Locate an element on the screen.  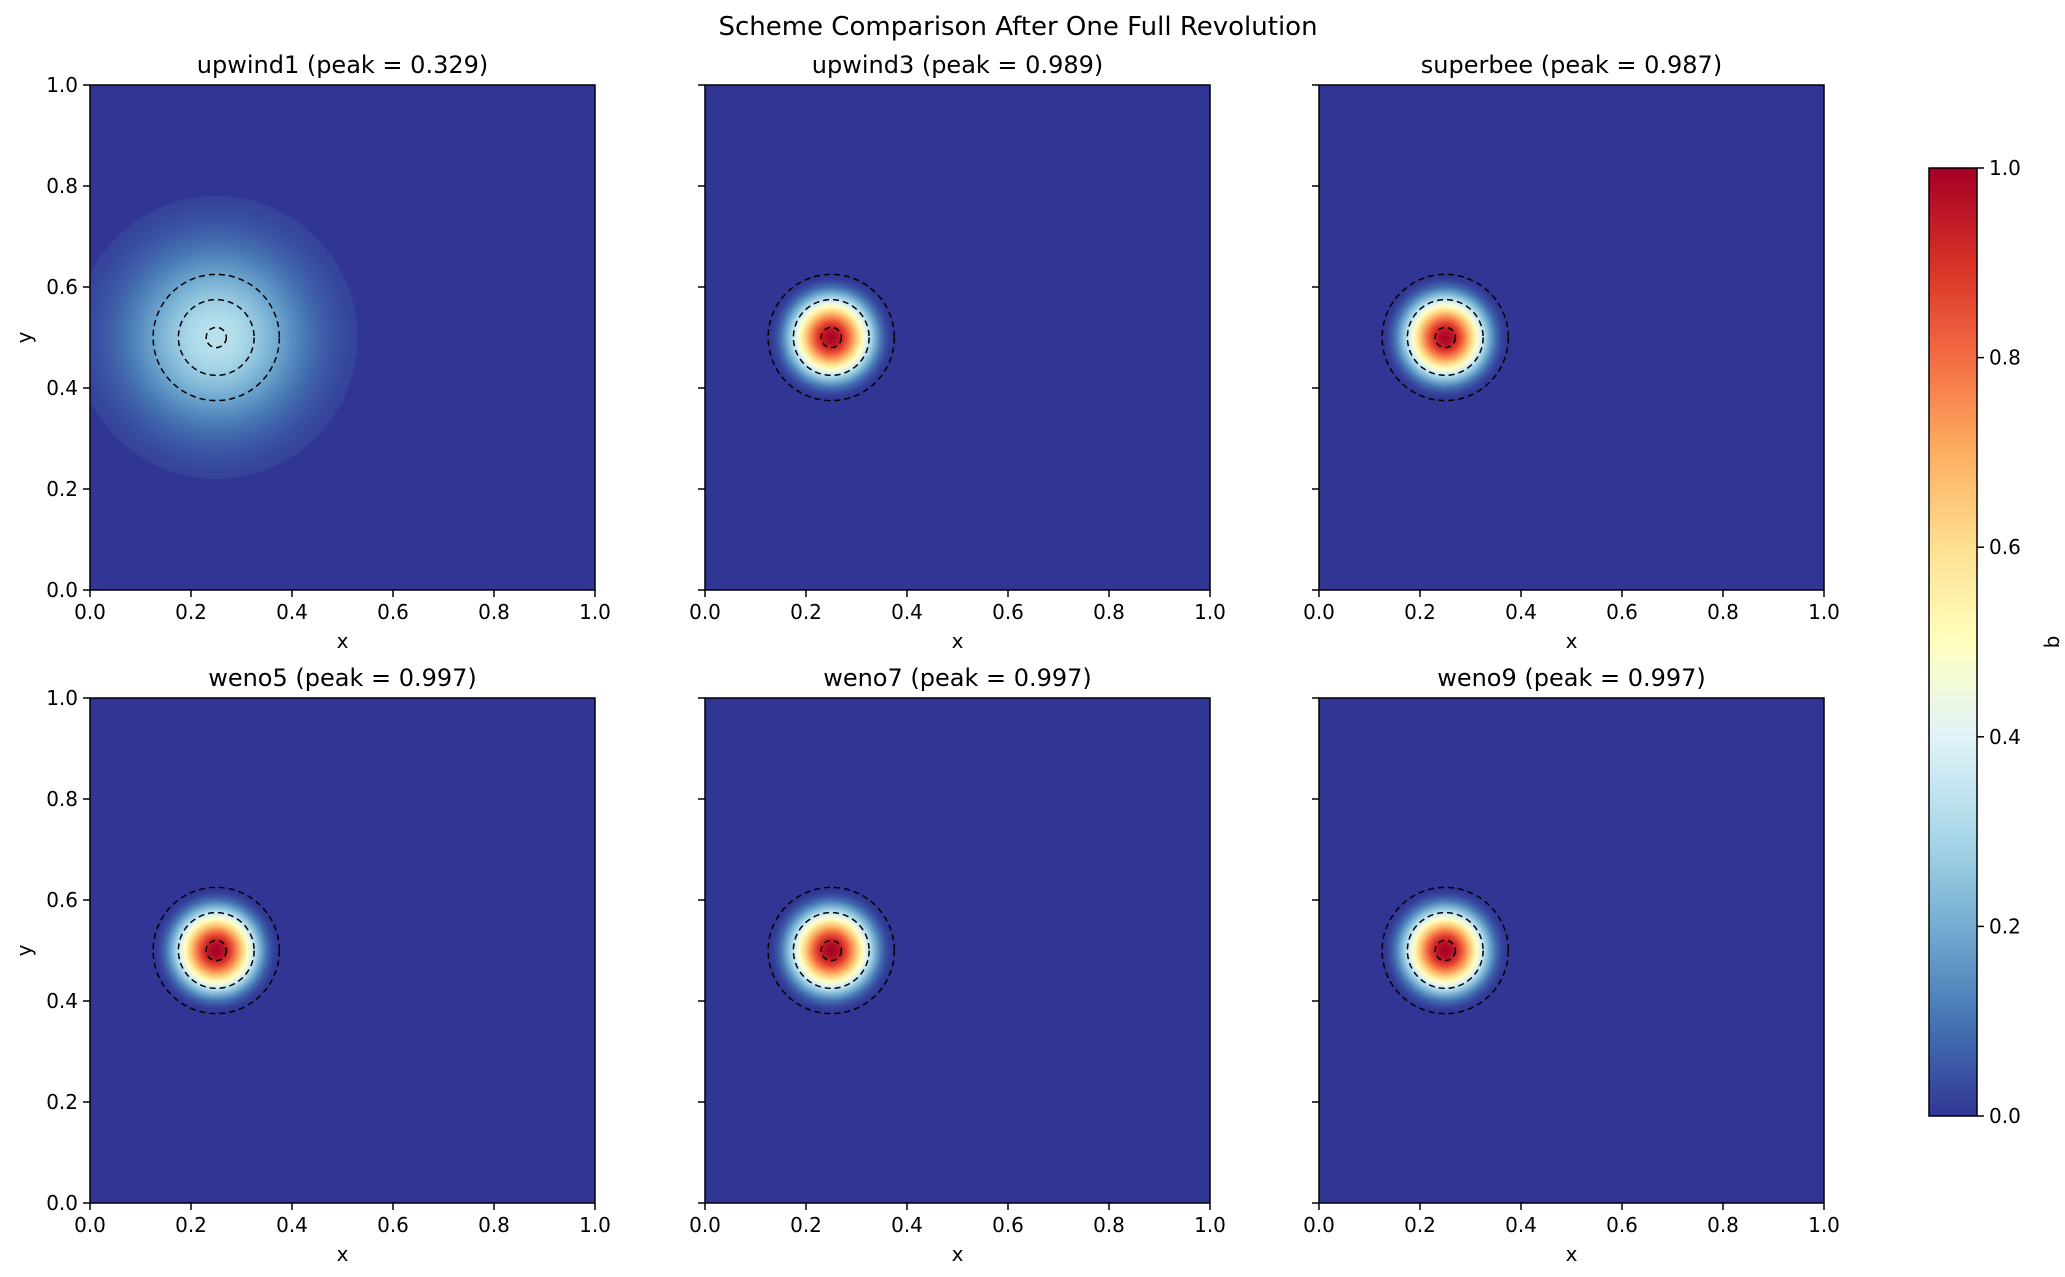
colorbar-label: q is located at coordinates (2054, 642).